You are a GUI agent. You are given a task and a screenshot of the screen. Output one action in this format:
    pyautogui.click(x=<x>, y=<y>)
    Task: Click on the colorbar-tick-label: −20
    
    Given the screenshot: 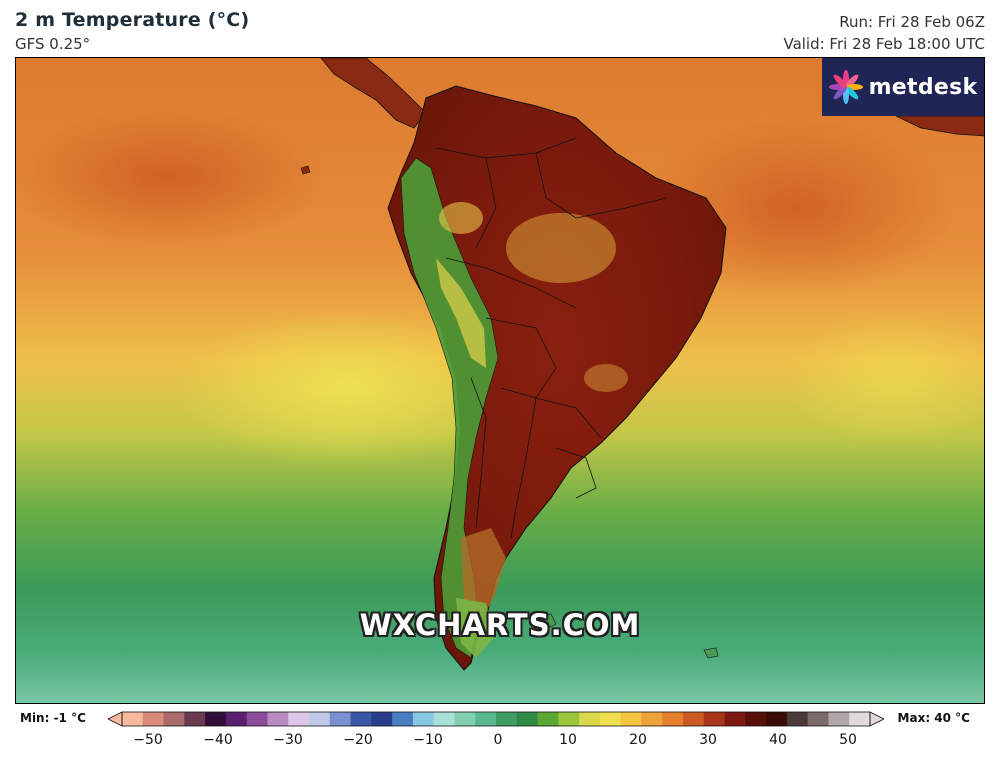 What is the action you would take?
    pyautogui.click(x=358, y=740)
    